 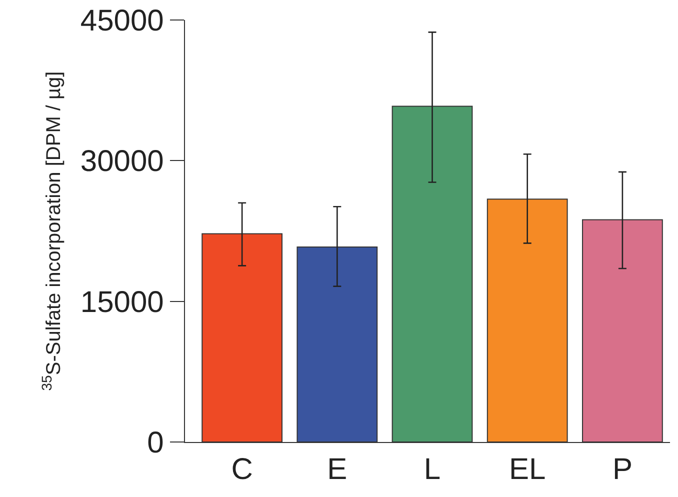 I want to click on x-tick-label: P, so click(x=622, y=469).